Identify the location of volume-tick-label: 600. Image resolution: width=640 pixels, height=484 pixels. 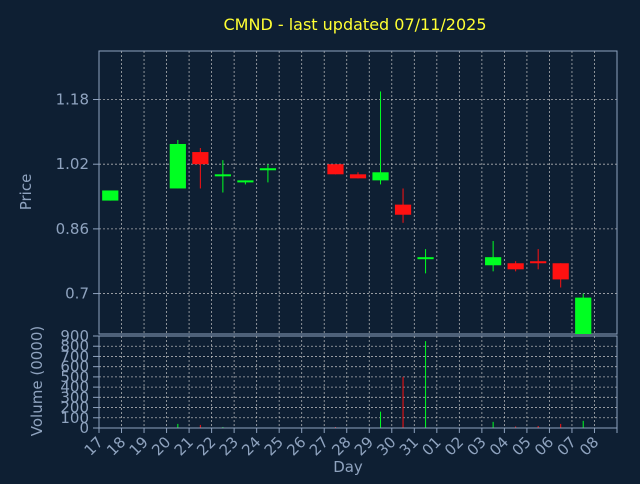
(74, 367).